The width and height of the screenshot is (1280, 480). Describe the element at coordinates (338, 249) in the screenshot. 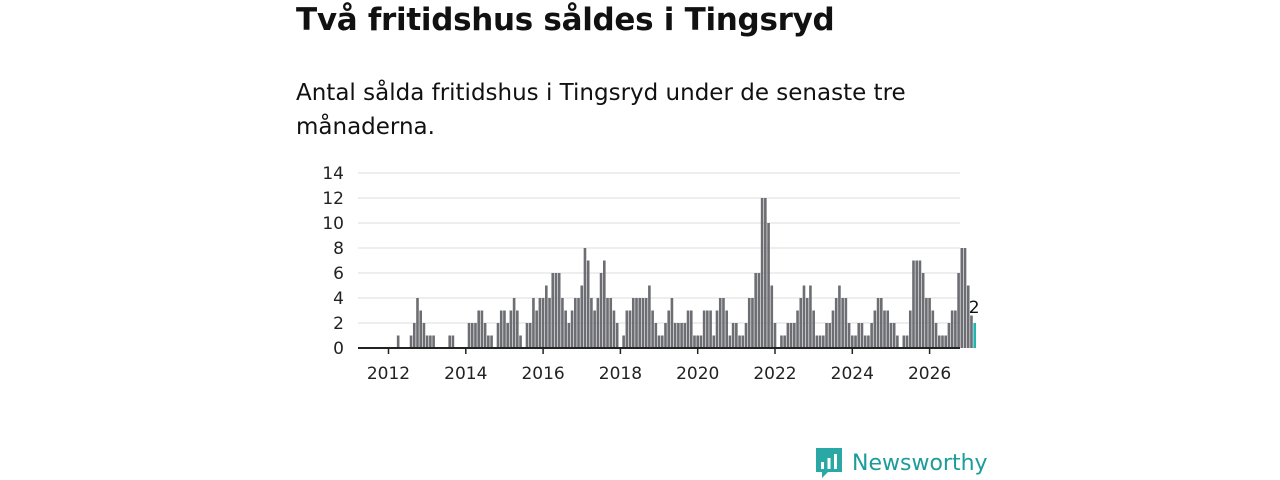

I see `y-tick-label: 8` at that location.